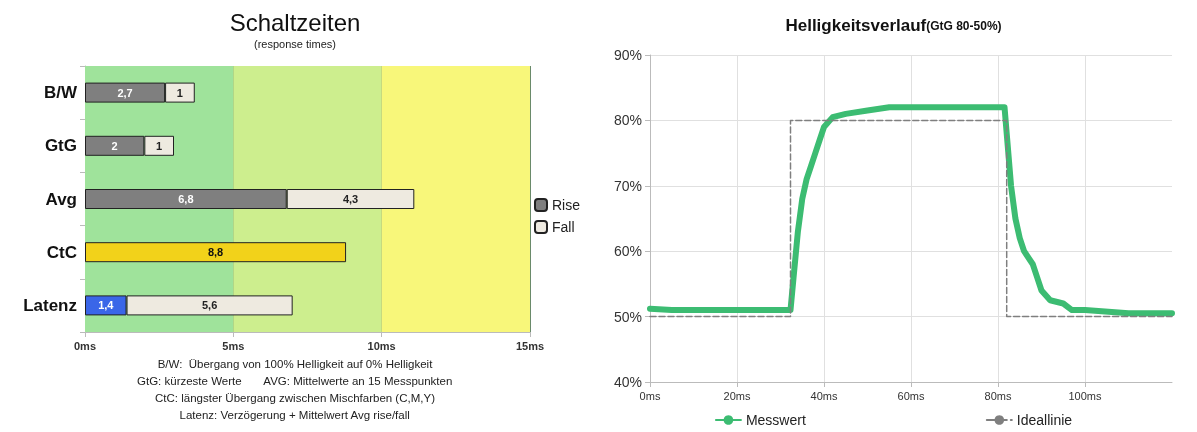 This screenshot has width=1197, height=432. What do you see at coordinates (627, 120) in the screenshot?
I see `y-tick-label: 80%` at bounding box center [627, 120].